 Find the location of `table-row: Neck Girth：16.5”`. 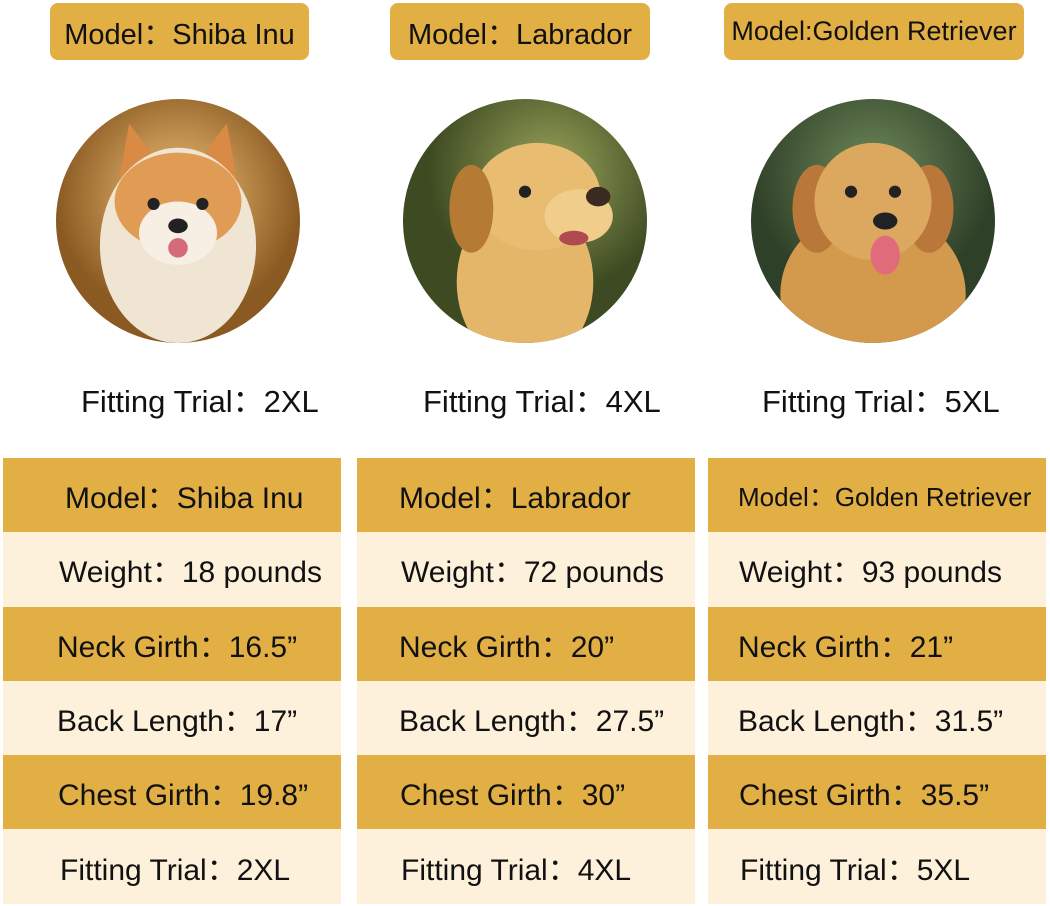

table-row: Neck Girth：16.5” is located at coordinates (172, 643).